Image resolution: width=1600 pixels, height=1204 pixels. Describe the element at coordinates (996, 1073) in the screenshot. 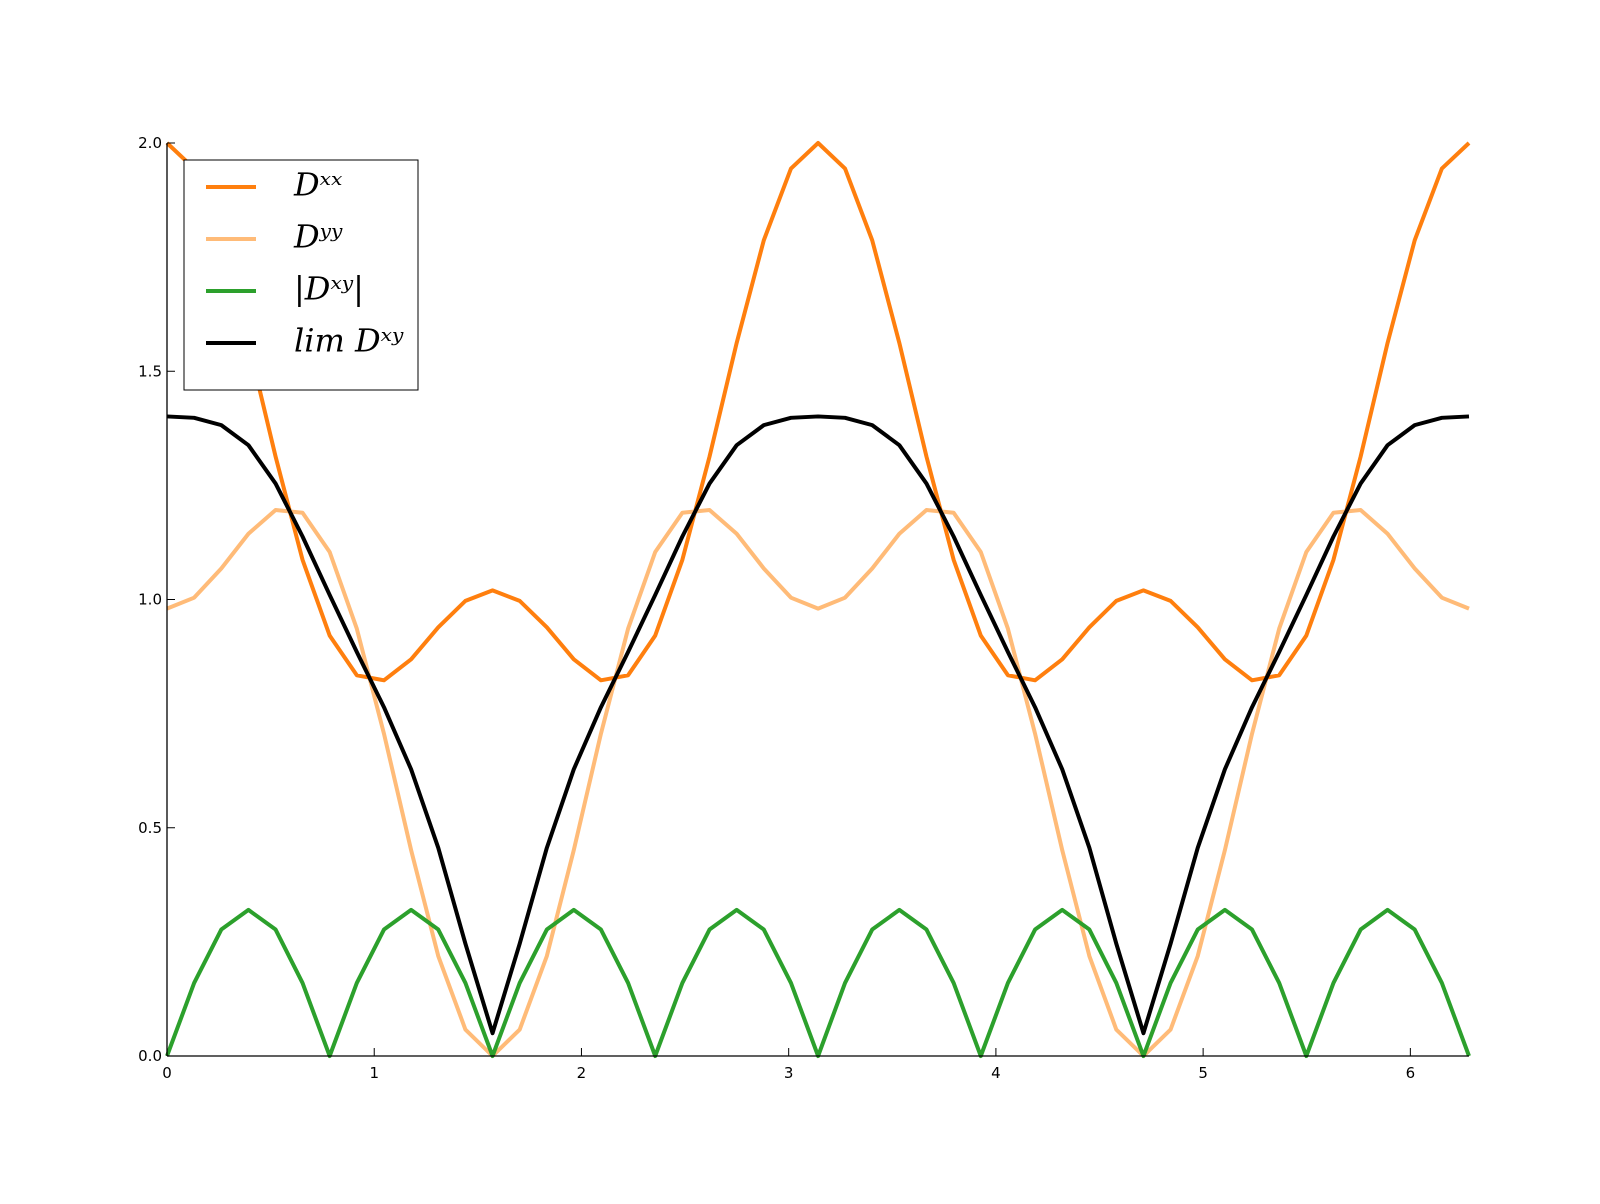

I see `x-tick-label: 4` at that location.